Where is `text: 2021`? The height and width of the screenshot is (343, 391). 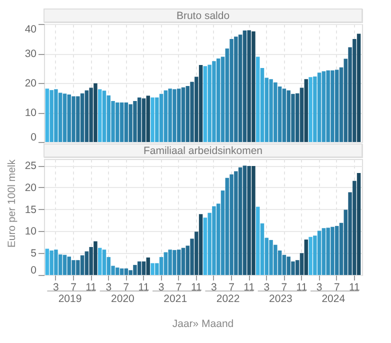
text: 2021 is located at coordinates (176, 299).